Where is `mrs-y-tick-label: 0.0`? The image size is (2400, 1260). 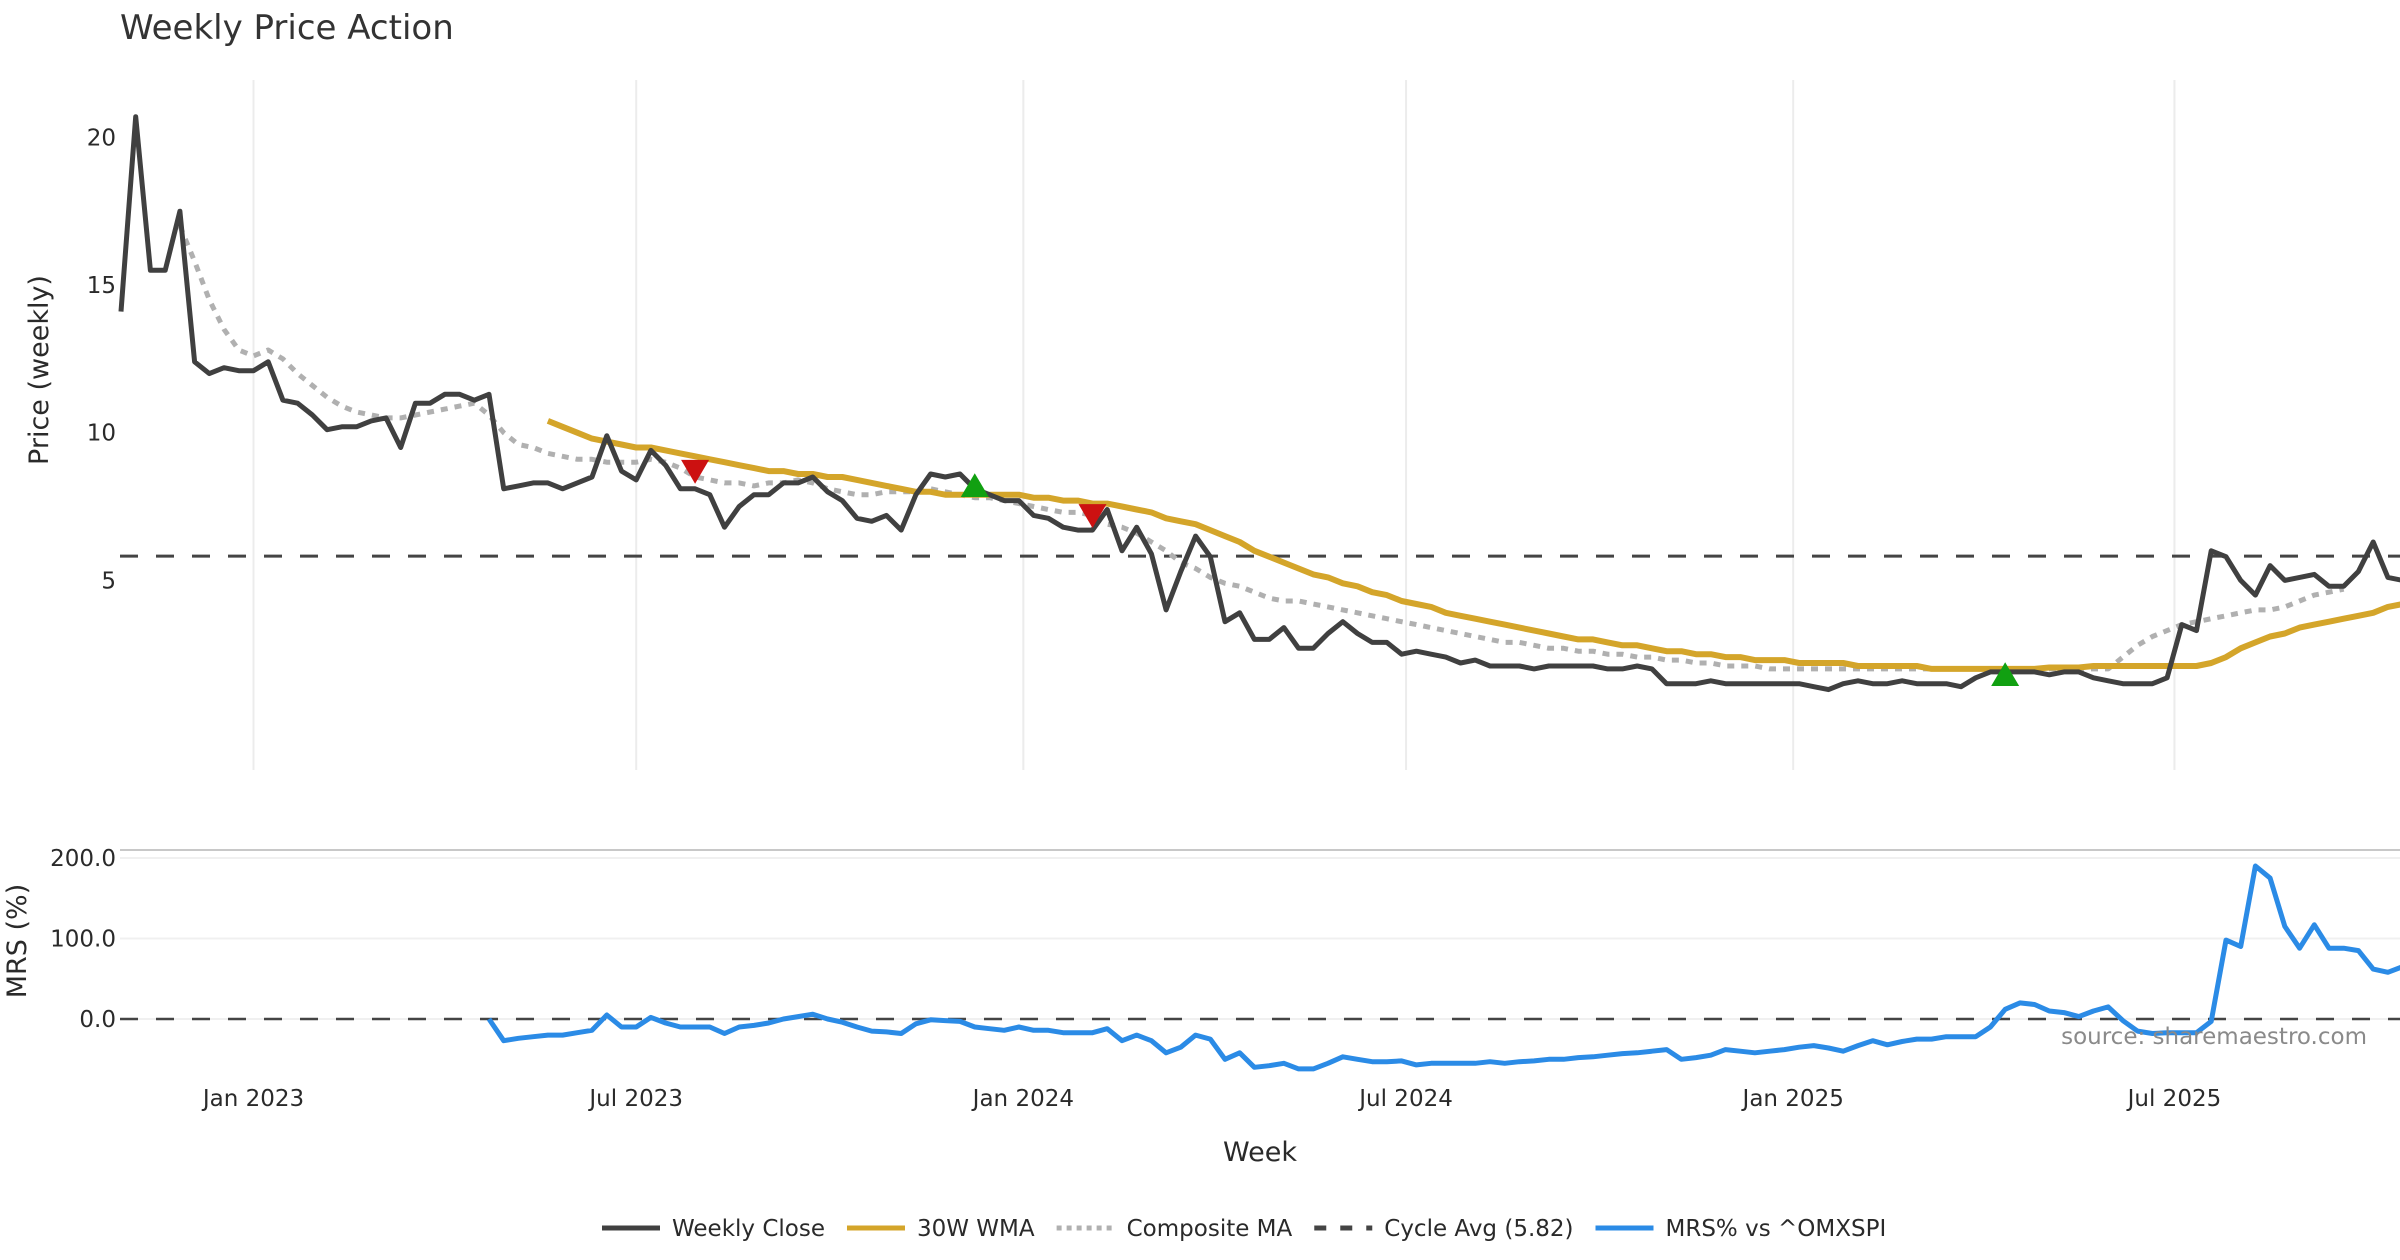 mrs-y-tick-label: 0.0 is located at coordinates (97, 1020).